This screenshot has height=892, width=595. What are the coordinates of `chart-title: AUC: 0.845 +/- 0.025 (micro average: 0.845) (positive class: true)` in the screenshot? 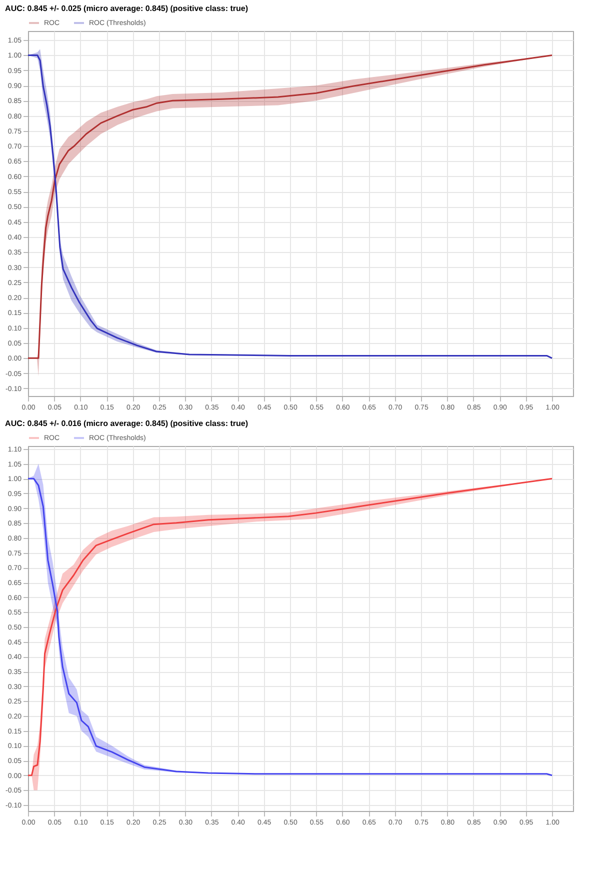 It's located at (126, 8).